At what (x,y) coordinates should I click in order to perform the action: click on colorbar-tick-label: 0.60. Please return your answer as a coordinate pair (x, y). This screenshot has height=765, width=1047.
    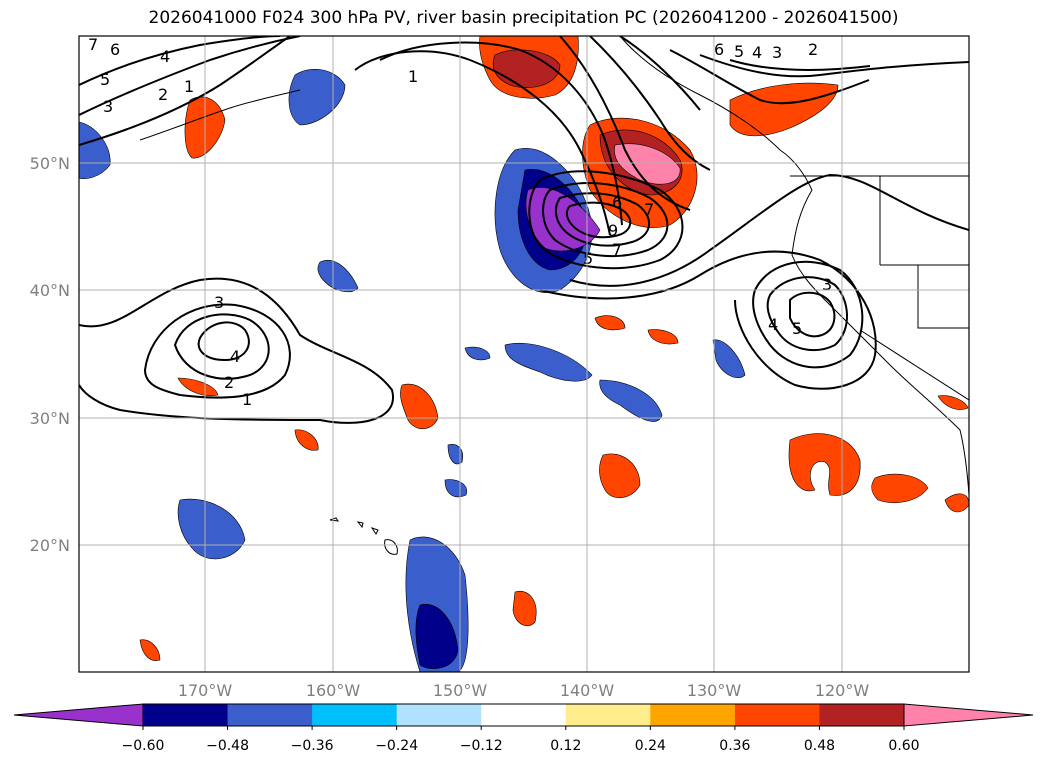
    Looking at the image, I should click on (903, 746).